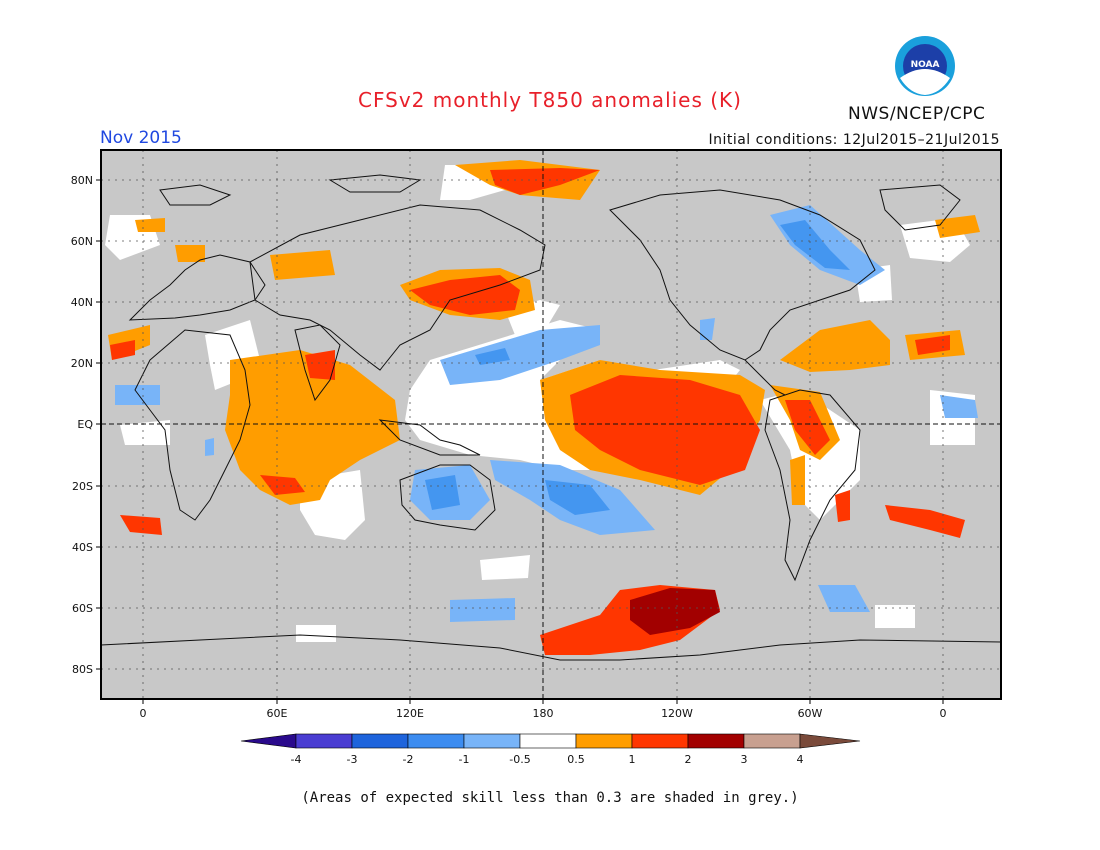 The image size is (1100, 850). I want to click on longitude-labels: 0 60E 120E 180 120W 60W 0, so click(543, 713).